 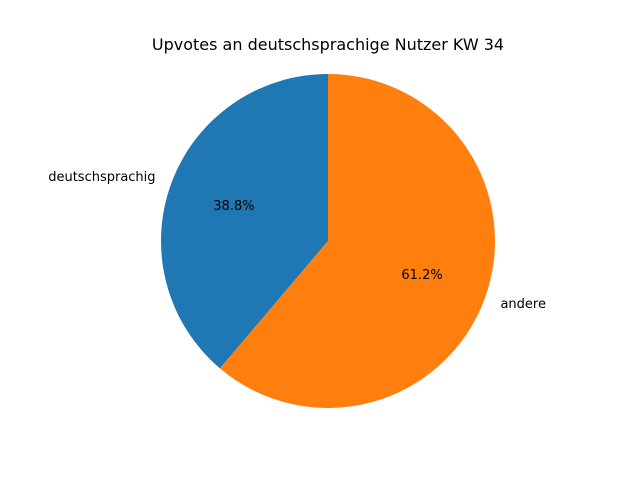 What do you see at coordinates (421, 275) in the screenshot?
I see `slice-percentage-andere: 61.2%` at bounding box center [421, 275].